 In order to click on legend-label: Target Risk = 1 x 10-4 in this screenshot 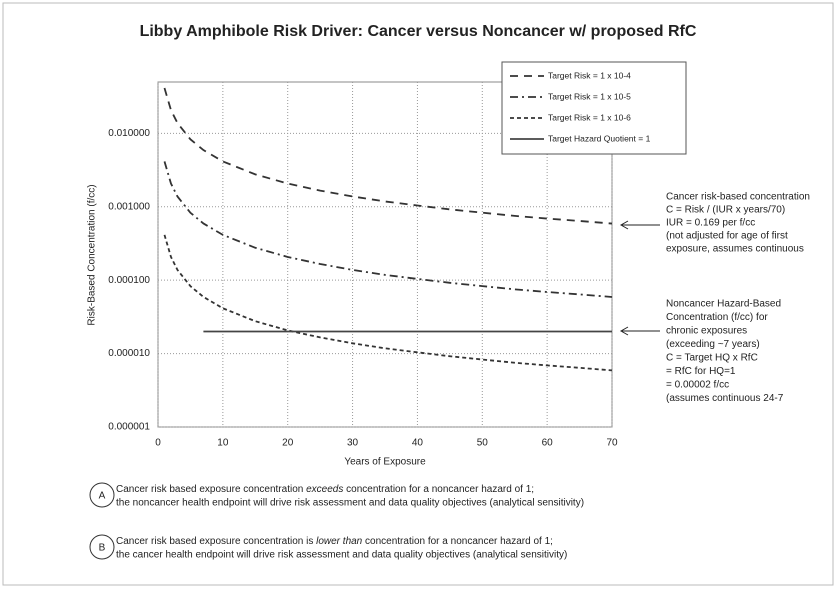, I will do `click(589, 75)`.